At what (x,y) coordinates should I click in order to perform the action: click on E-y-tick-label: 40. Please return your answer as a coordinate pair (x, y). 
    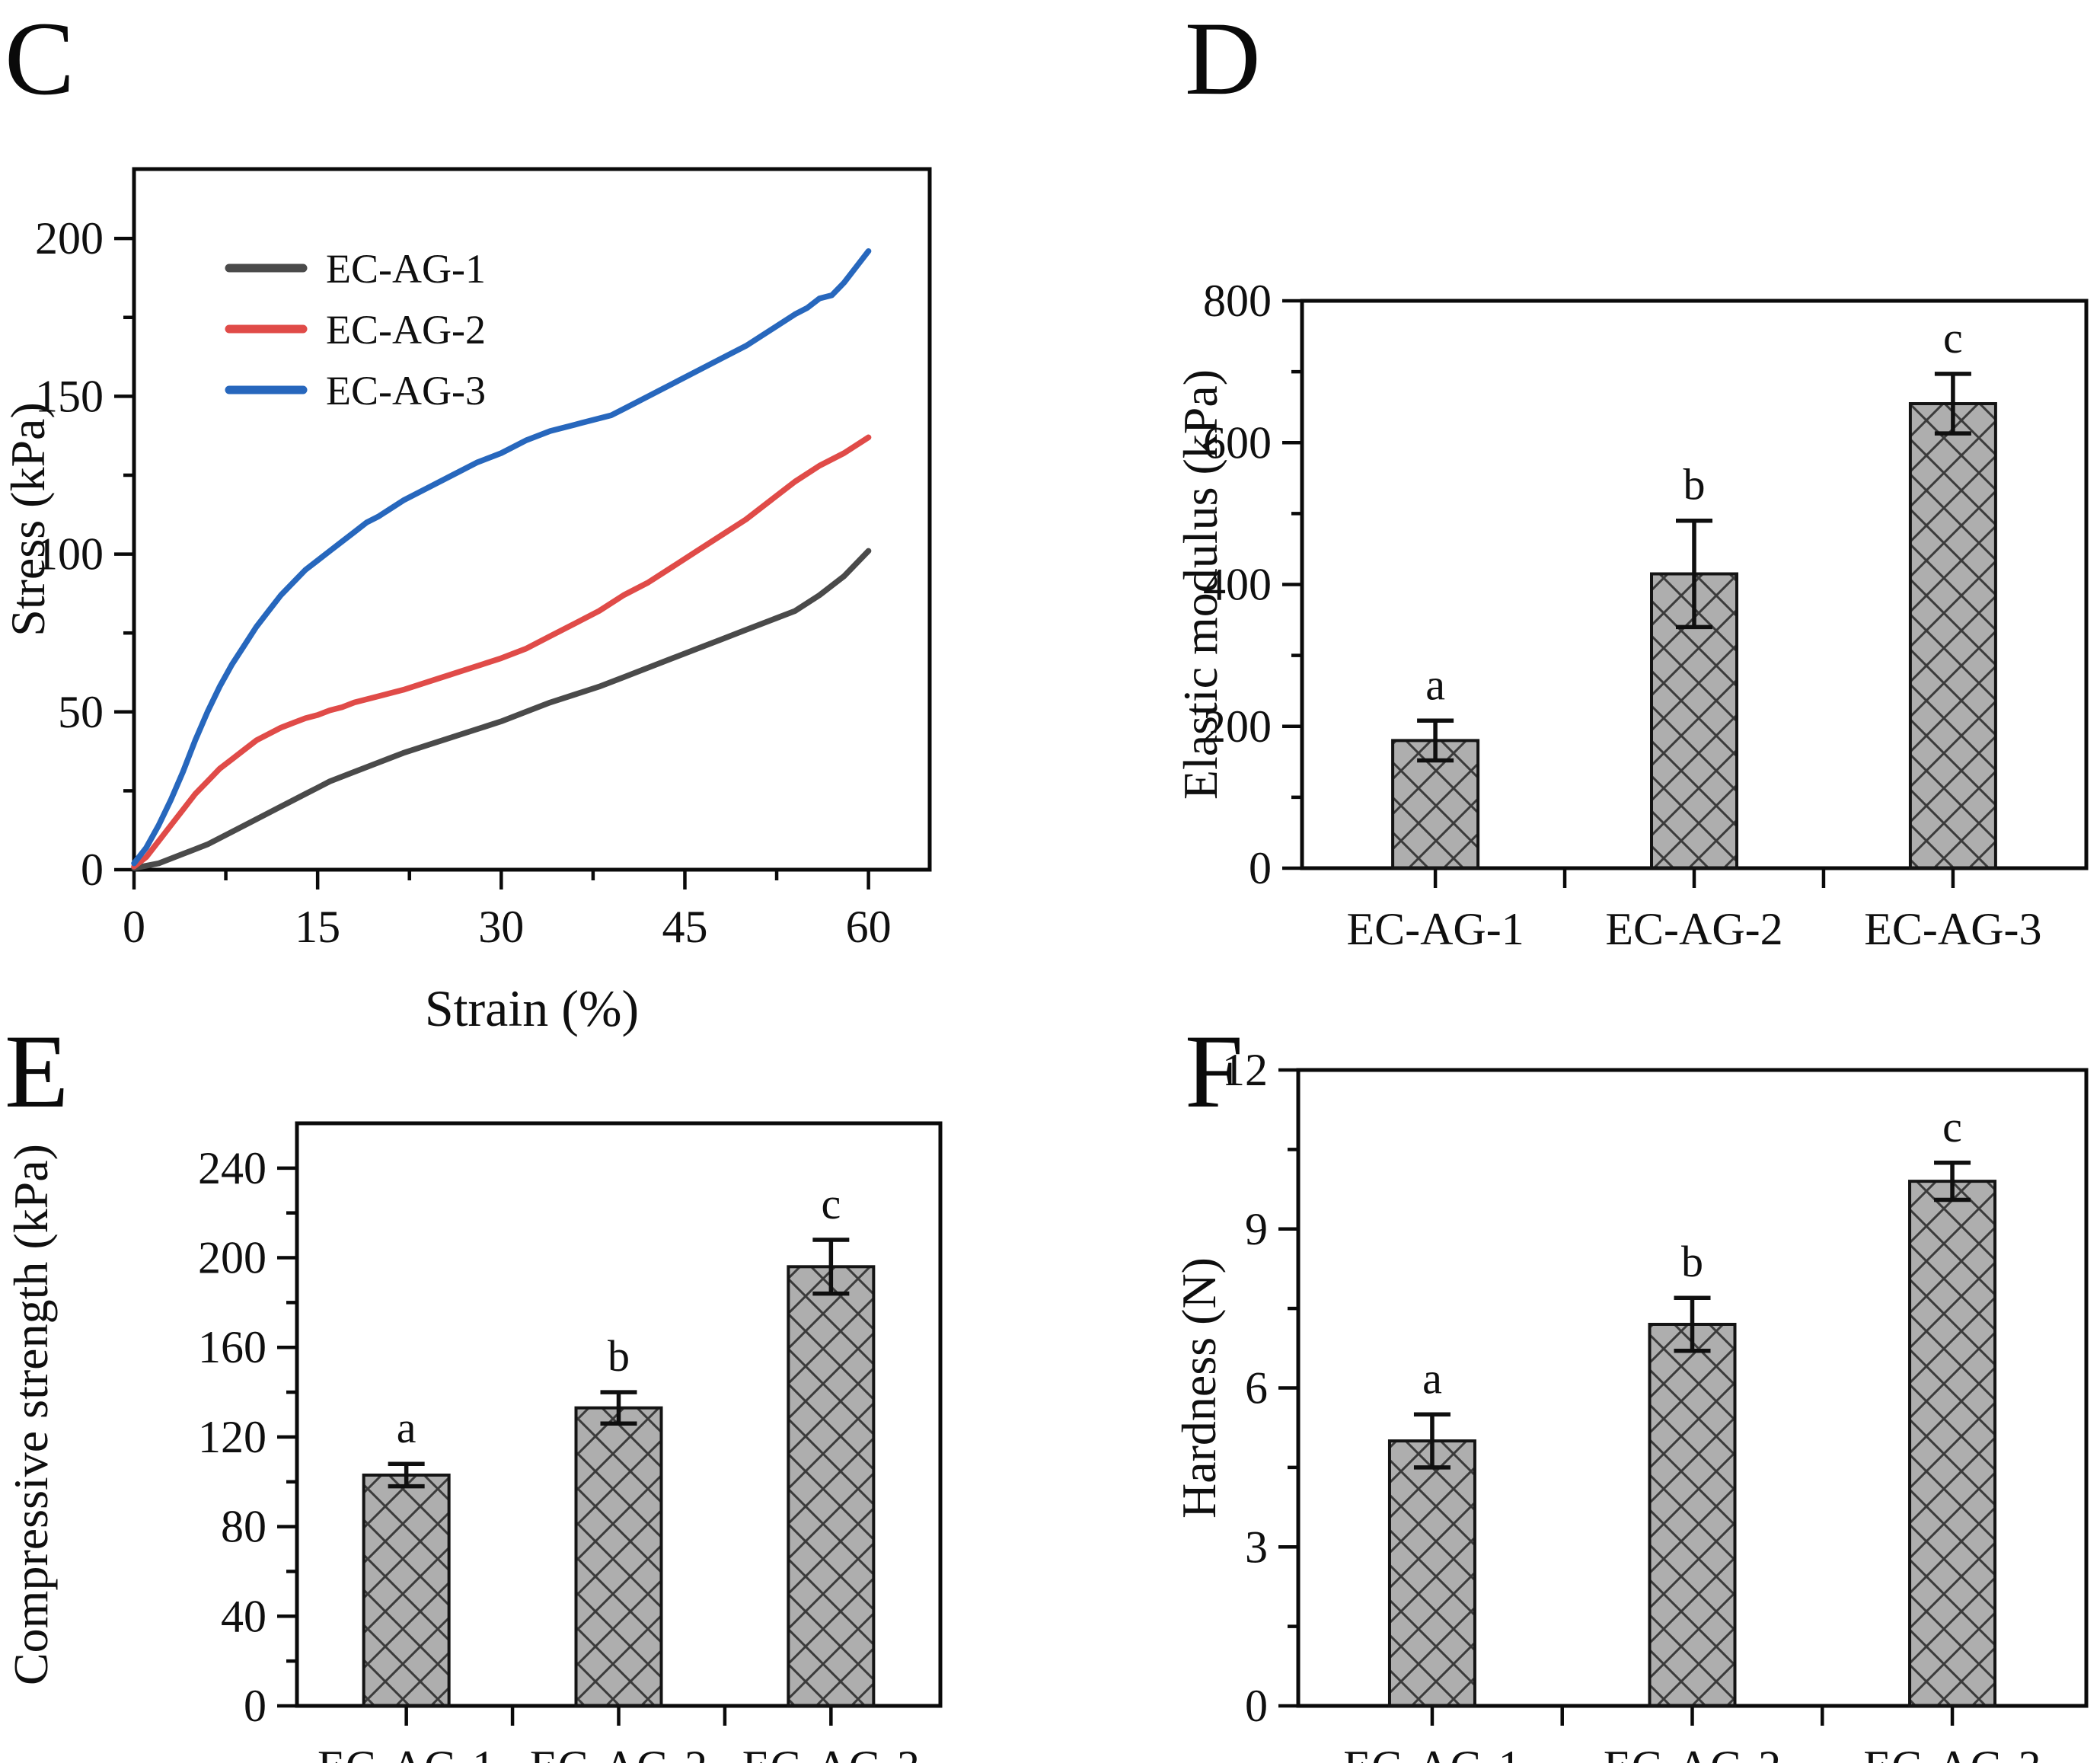
    Looking at the image, I should click on (243, 1616).